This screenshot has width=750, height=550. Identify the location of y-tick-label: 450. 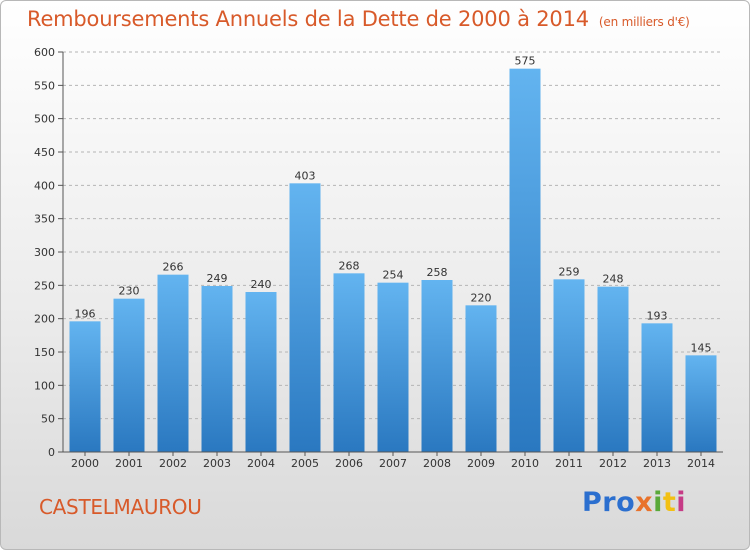
(44, 152).